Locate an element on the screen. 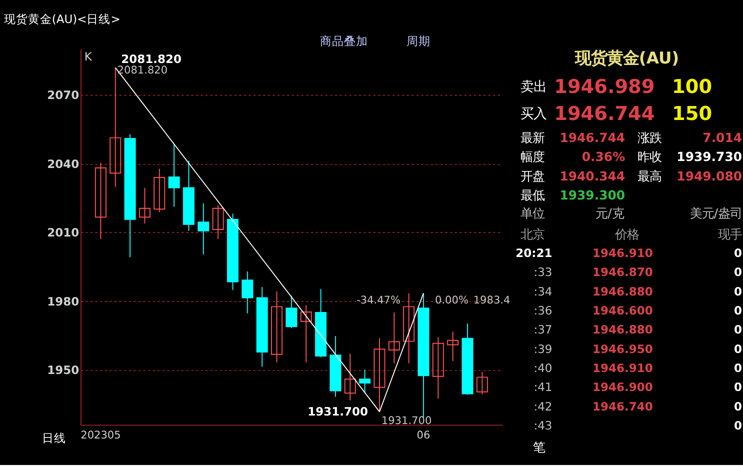 The width and height of the screenshot is (743, 466). text: 20:21 is located at coordinates (534, 253).